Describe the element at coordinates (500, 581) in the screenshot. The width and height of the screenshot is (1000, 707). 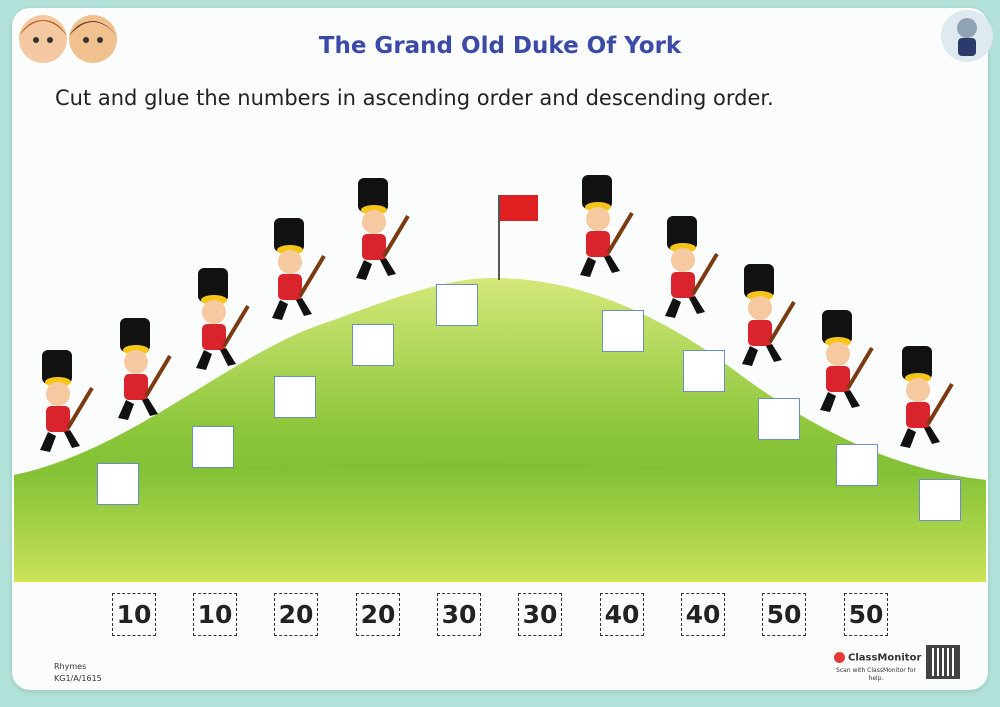
I see `divider` at that location.